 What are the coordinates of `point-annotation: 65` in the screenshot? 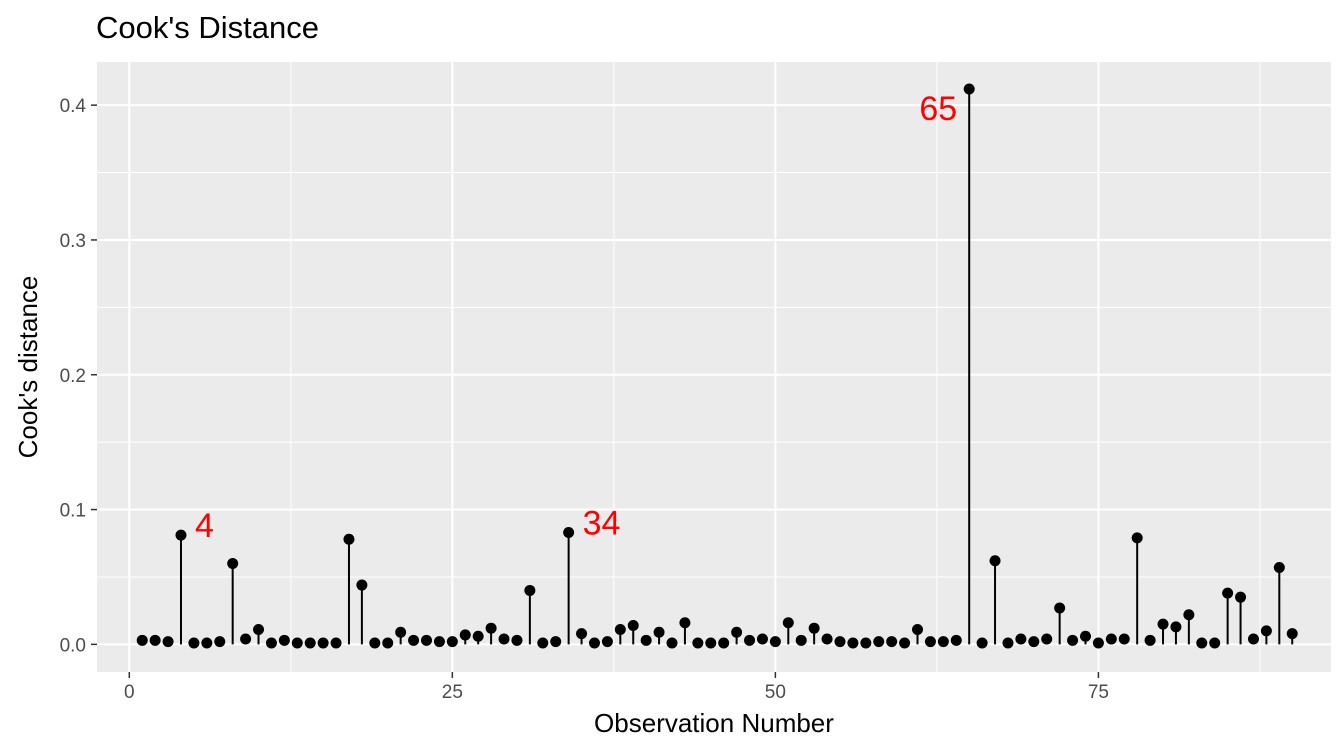 It's located at (938, 109).